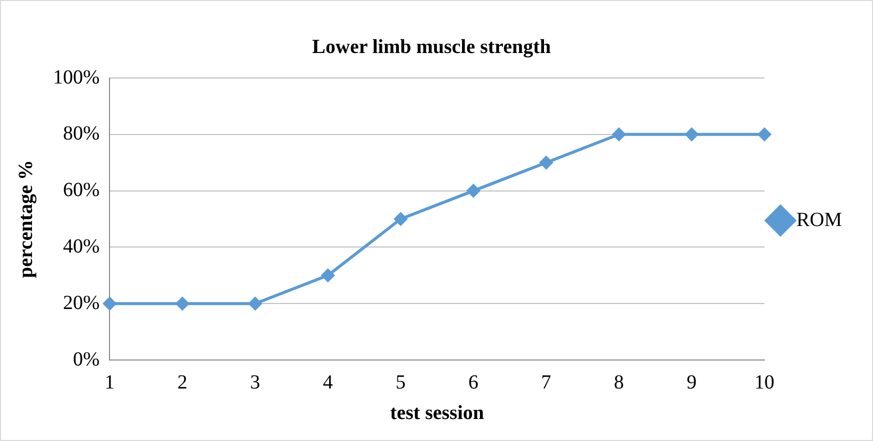  I want to click on x-tick-label: 5, so click(401, 382).